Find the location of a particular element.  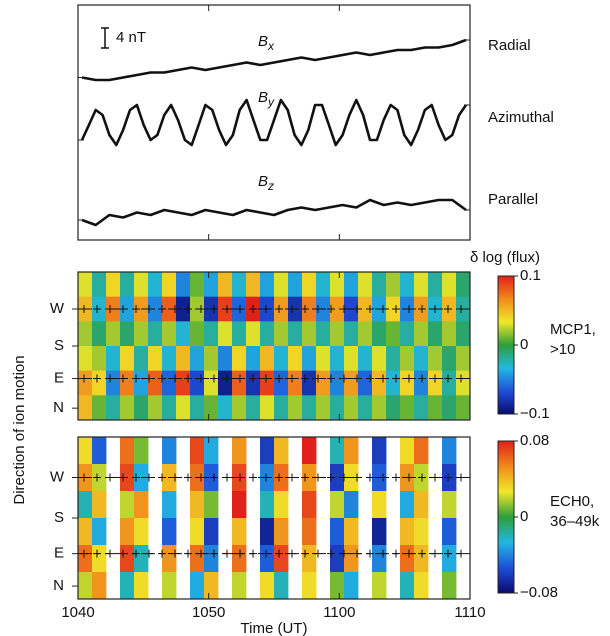

row-label: E is located at coordinates (59, 378).